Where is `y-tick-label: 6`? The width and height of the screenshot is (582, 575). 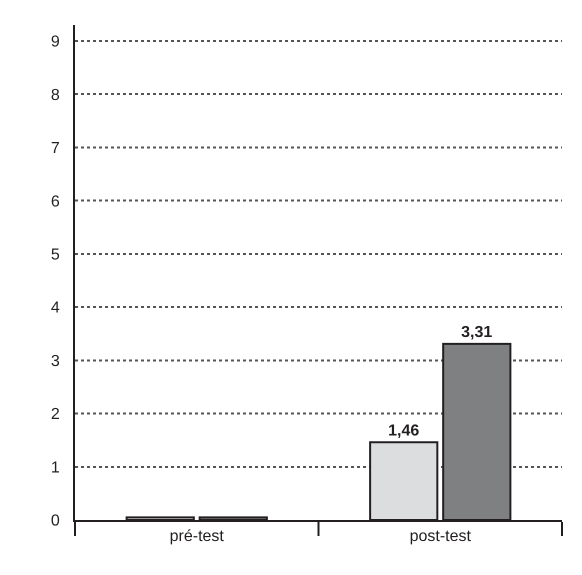
y-tick-label: 6 is located at coordinates (55, 201).